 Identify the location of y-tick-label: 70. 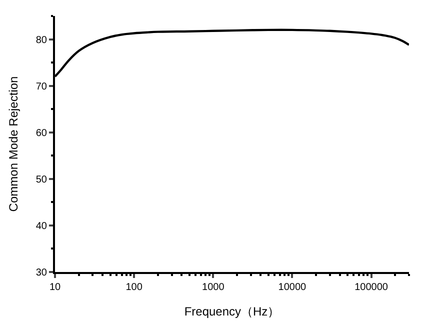
(42, 86).